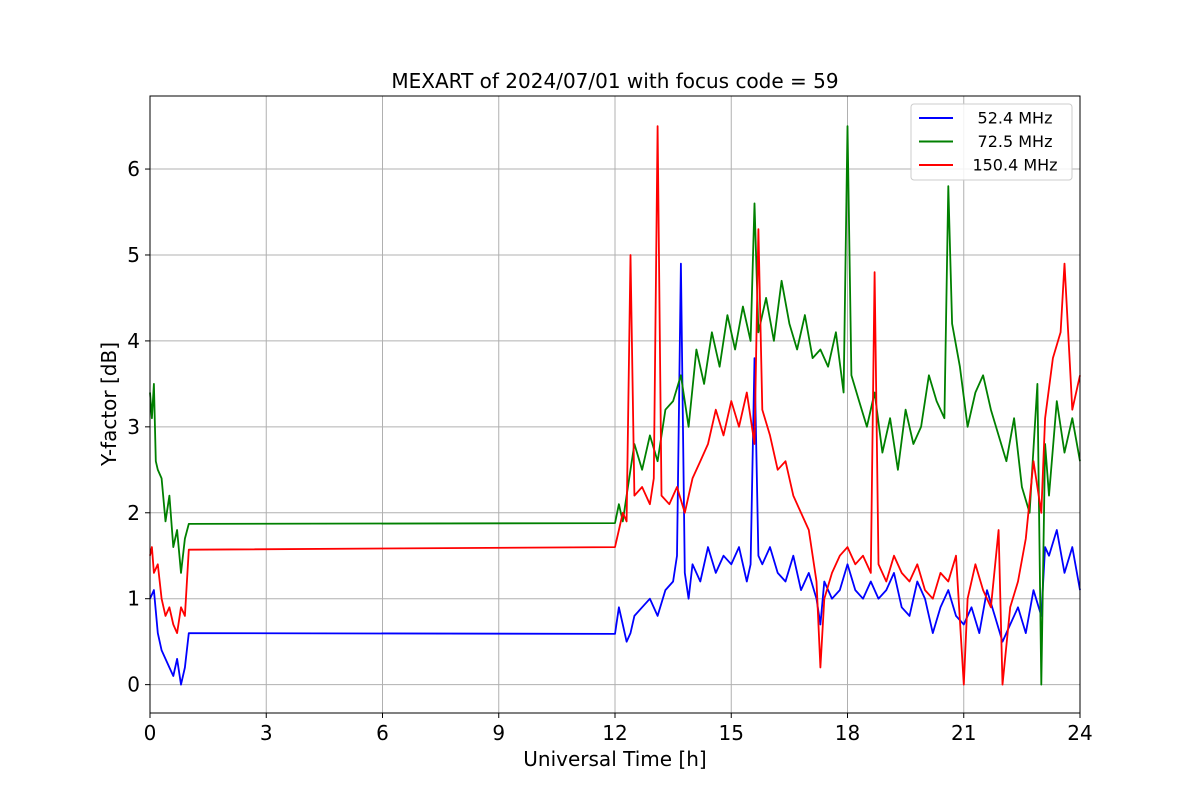 This screenshot has height=800, width=1200. Describe the element at coordinates (133, 599) in the screenshot. I see `y-tick-label: 1` at that location.